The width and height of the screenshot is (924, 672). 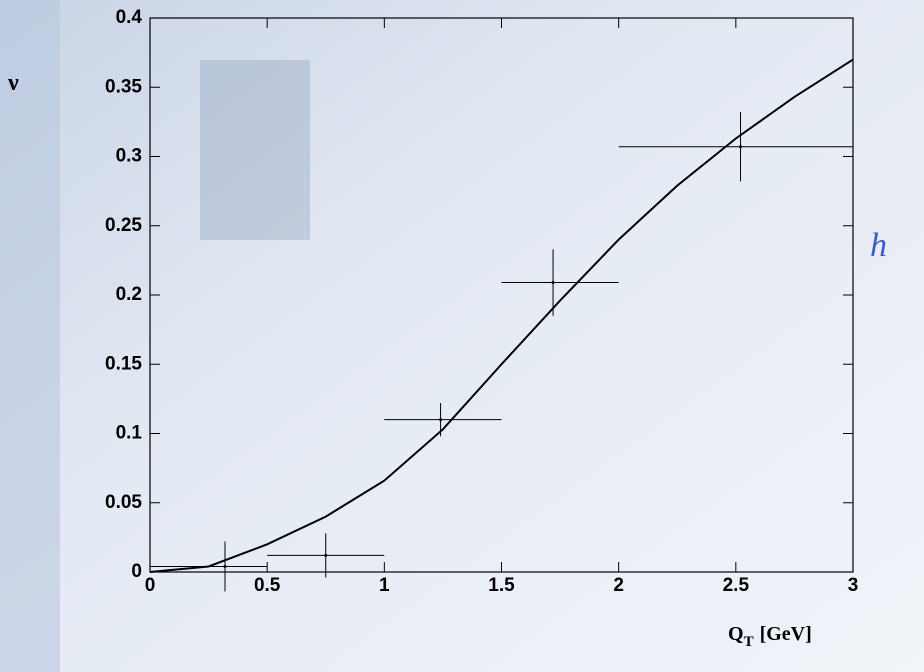 What do you see at coordinates (736, 634) in the screenshot?
I see `x-axis-label-main: Q` at bounding box center [736, 634].